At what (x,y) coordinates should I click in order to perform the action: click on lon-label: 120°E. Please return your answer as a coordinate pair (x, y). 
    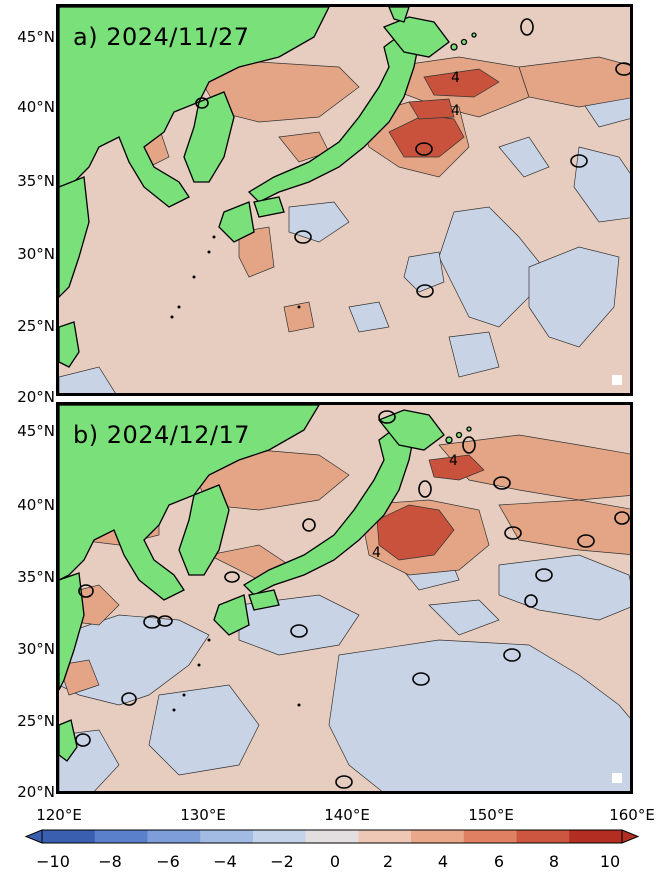
    Looking at the image, I should click on (59, 815).